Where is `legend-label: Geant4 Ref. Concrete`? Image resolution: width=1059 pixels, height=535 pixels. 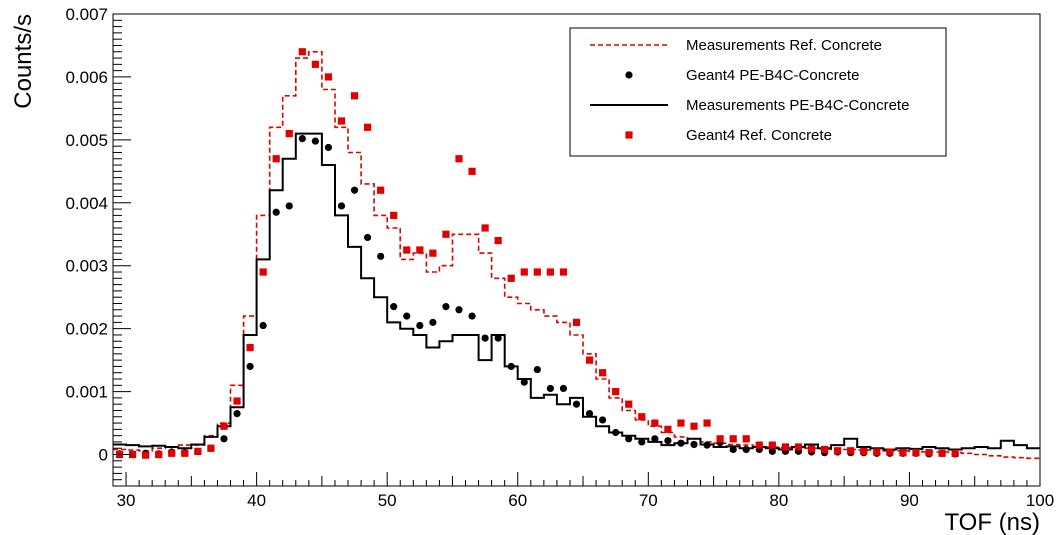
legend-label: Geant4 Ref. Concrete is located at coordinates (759, 135).